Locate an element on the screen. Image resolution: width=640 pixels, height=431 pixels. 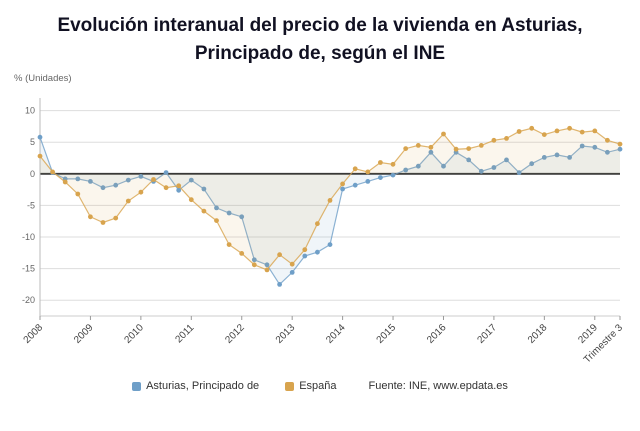
legend-swatch-espana-icon is located at coordinates (290, 386).